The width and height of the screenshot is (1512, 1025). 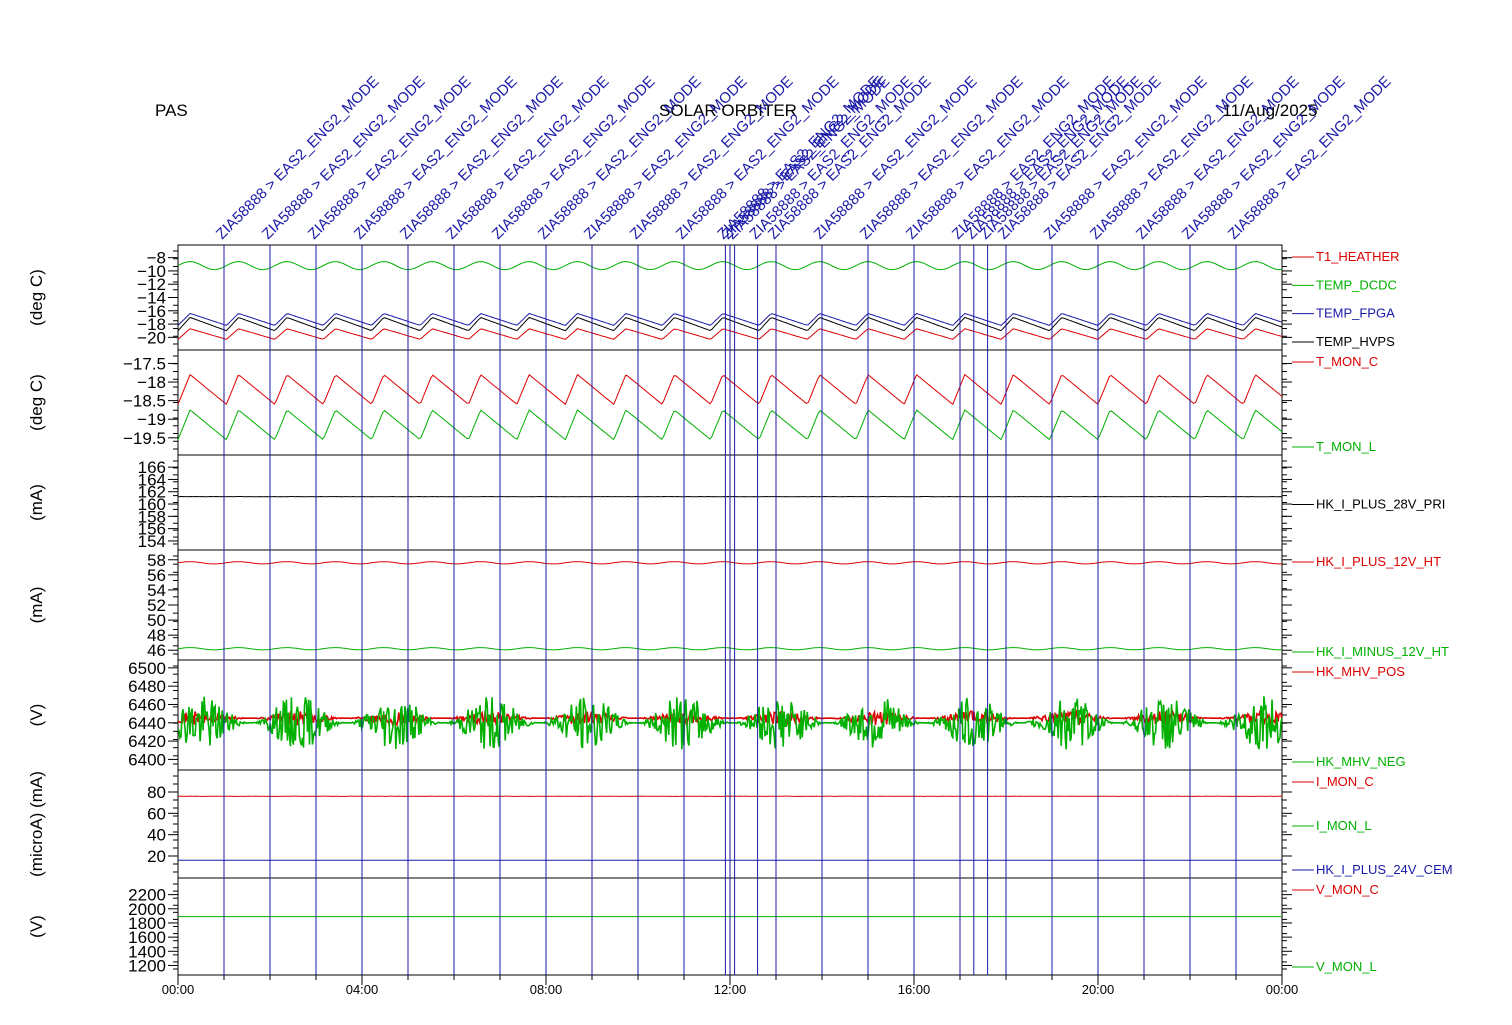 I want to click on legend-entry: HK_I_PLUS_12V_HT, so click(x=1378, y=561).